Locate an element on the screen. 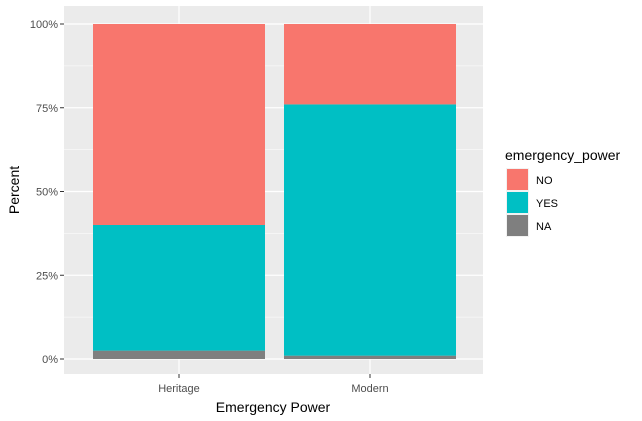  legend: emergency_power NO YES NA is located at coordinates (563, 192).